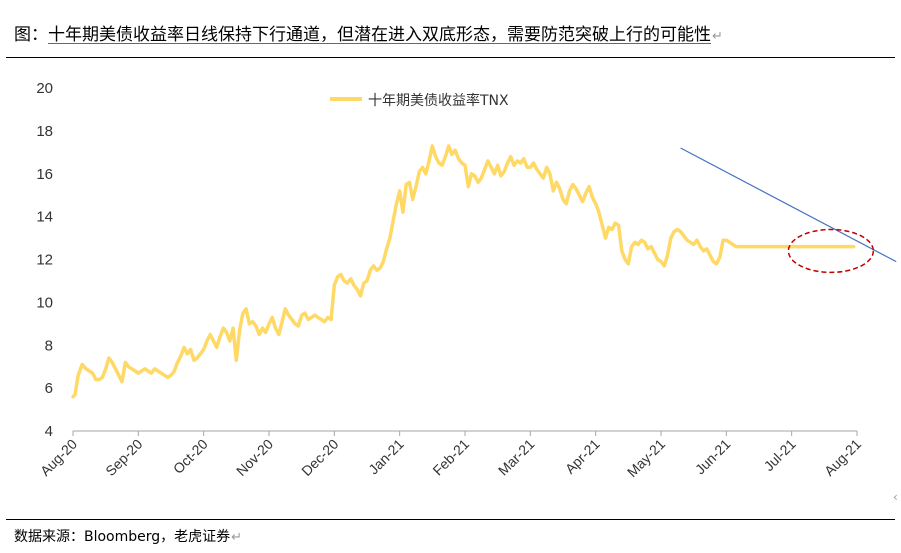 The height and width of the screenshot is (553, 901). Describe the element at coordinates (49, 431) in the screenshot. I see `y-tick-label: 4` at that location.